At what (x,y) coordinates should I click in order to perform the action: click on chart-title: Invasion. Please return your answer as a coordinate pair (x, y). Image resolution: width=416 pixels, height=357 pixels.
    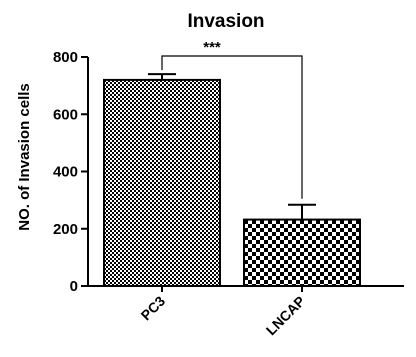
    Looking at the image, I should click on (225, 21).